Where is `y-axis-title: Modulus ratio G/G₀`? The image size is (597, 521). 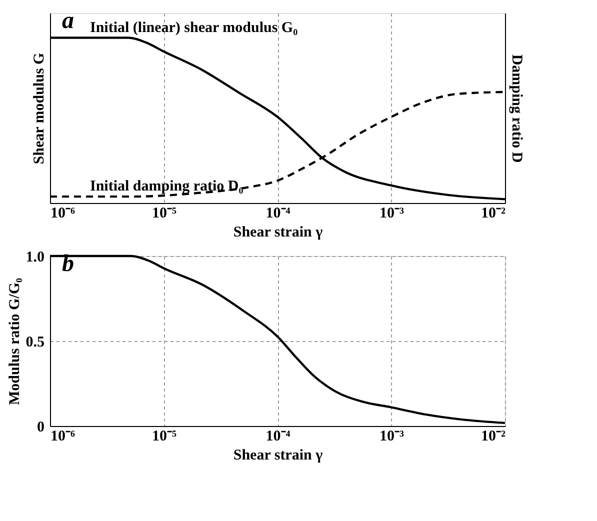 y-axis-title: Modulus ratio G/G₀ is located at coordinates (14, 341).